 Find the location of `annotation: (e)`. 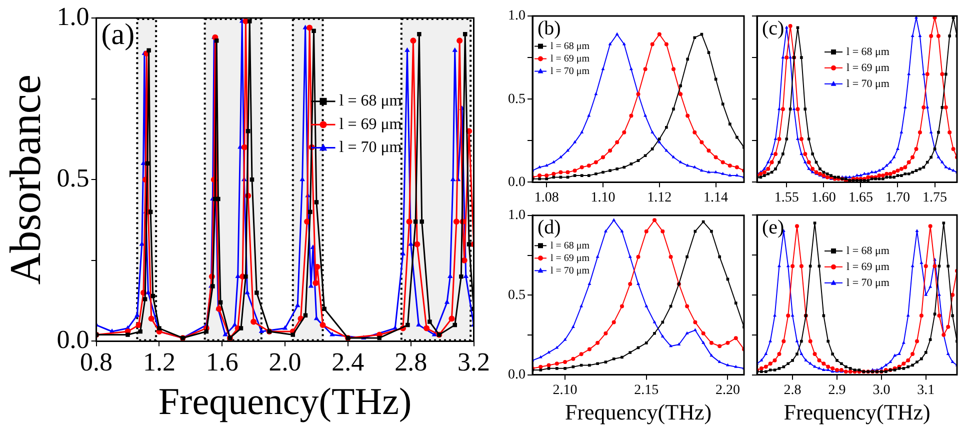

annotation: (e) is located at coordinates (773, 227).